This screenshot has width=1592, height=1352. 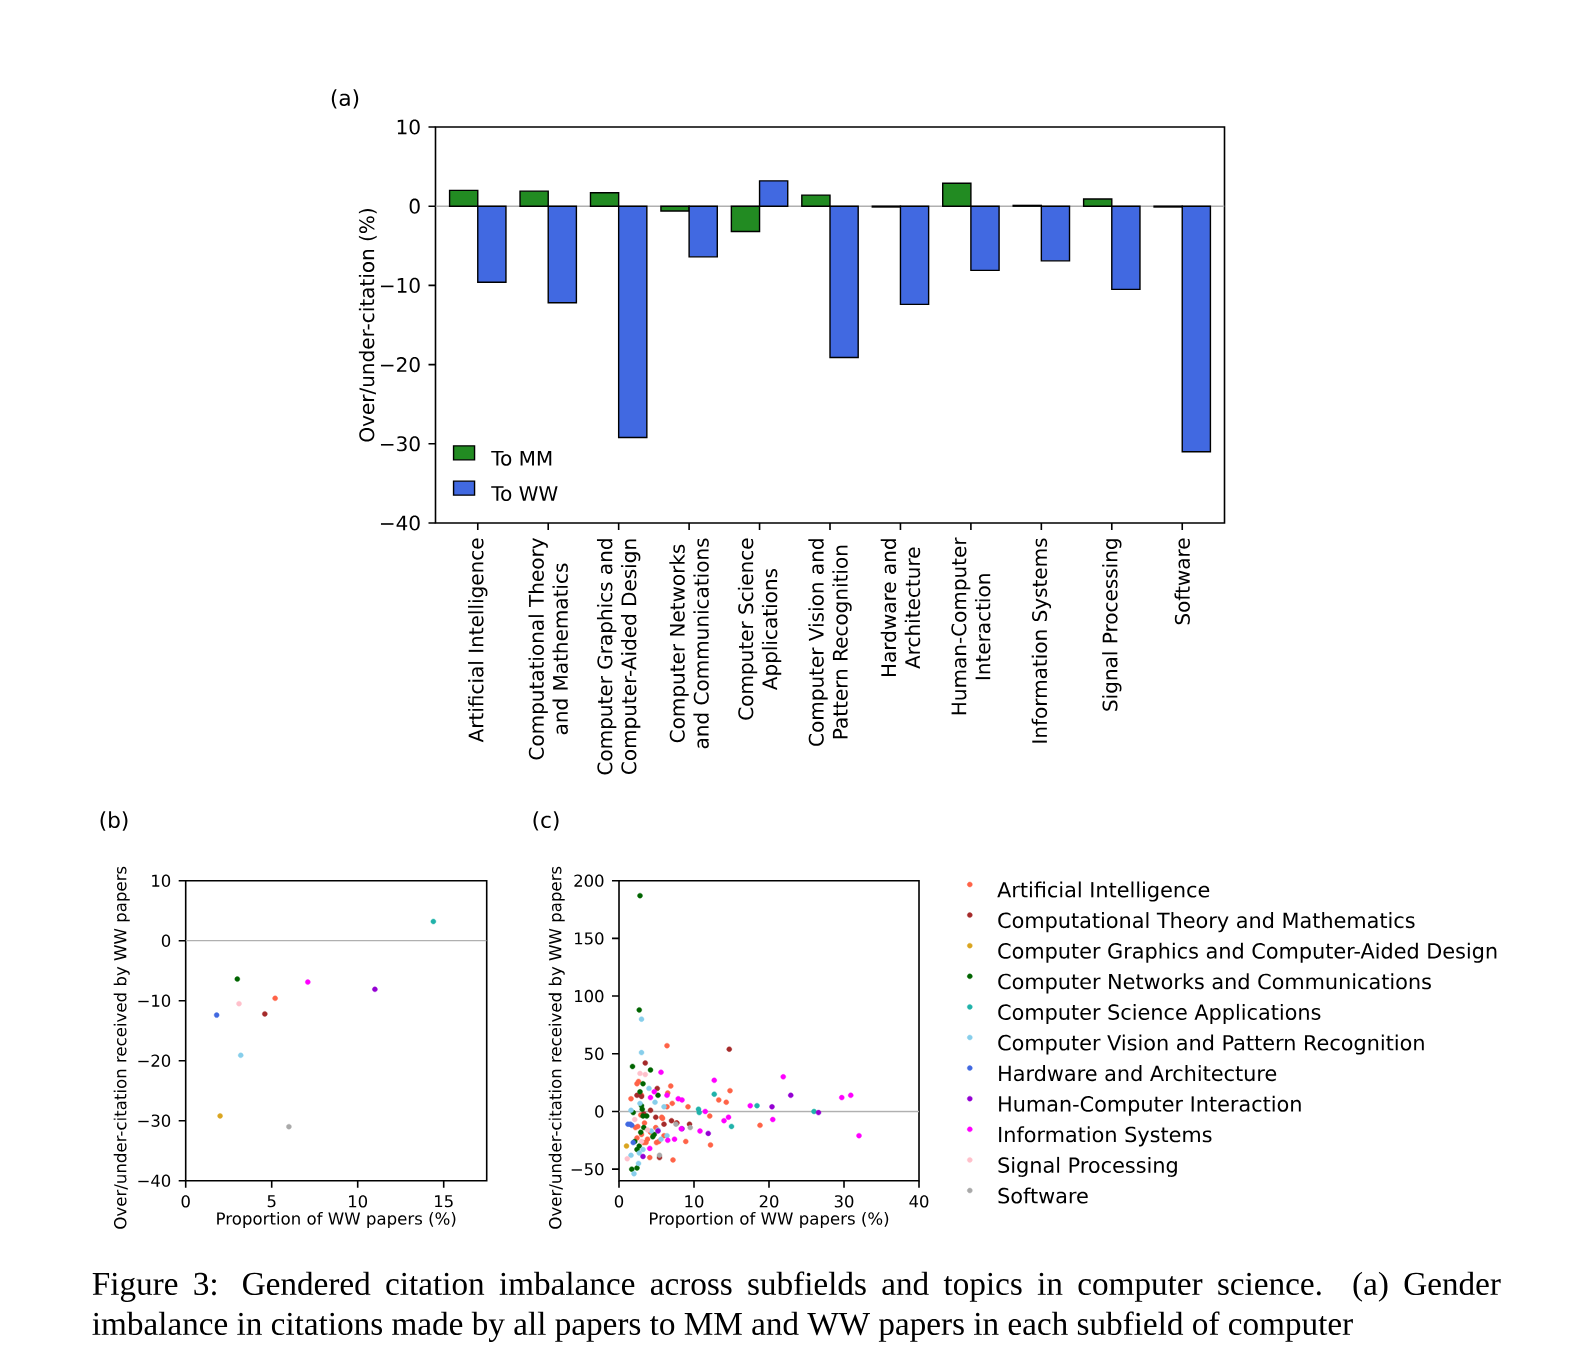 What do you see at coordinates (589, 996) in the screenshot?
I see `y-tick-label: 100` at bounding box center [589, 996].